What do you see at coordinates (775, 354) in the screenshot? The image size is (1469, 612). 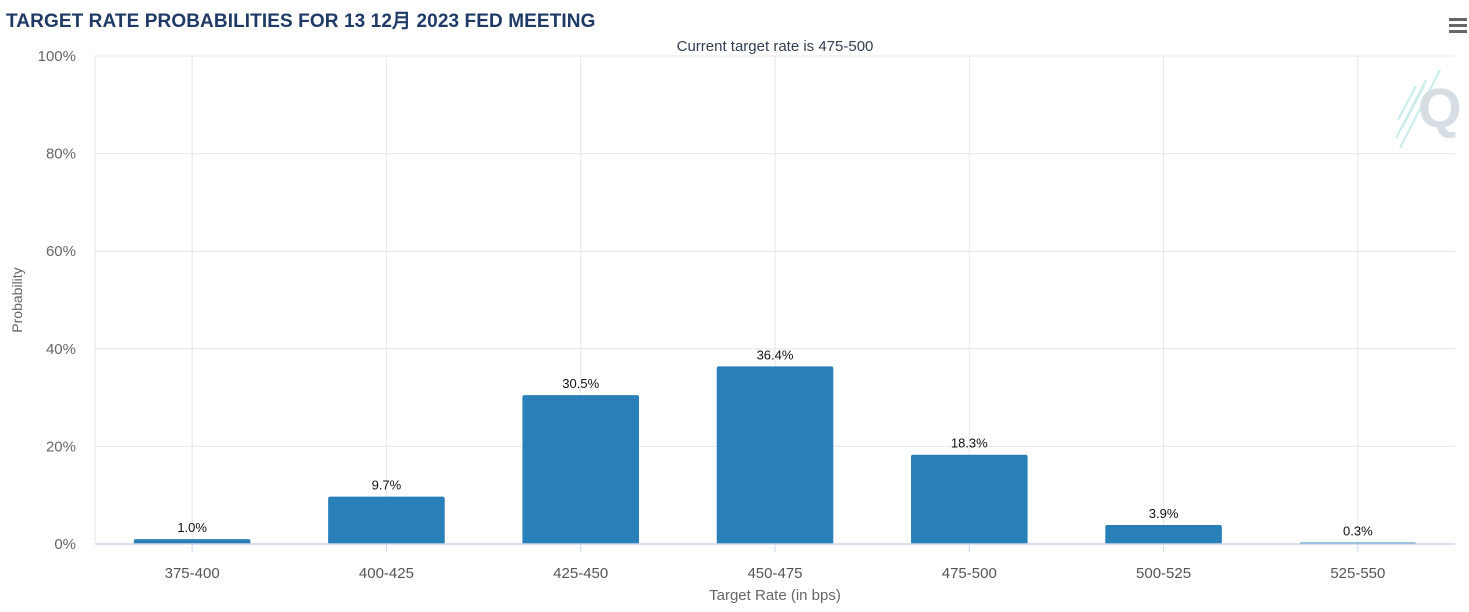 I see `data-label-450-475: 36.4%` at bounding box center [775, 354].